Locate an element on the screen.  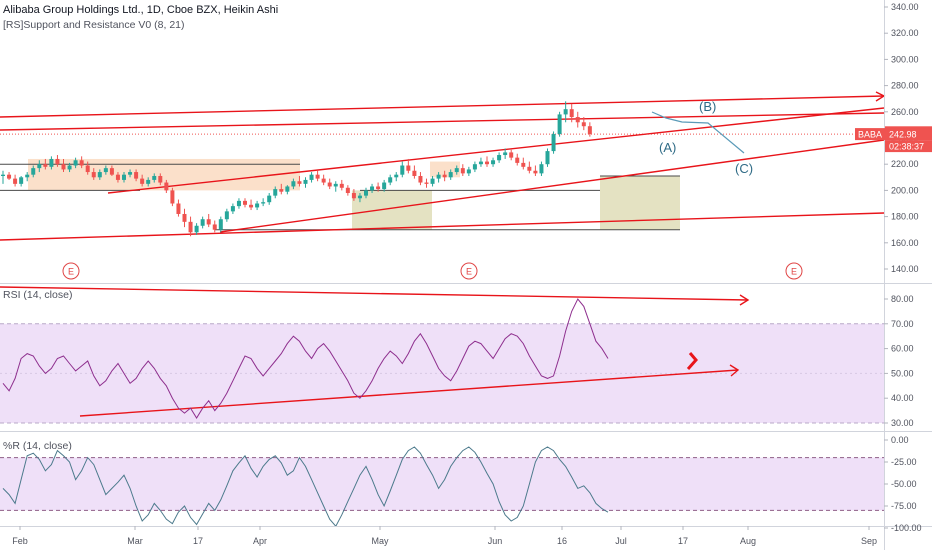
price-tick-label: 340.00 is located at coordinates (905, 7).